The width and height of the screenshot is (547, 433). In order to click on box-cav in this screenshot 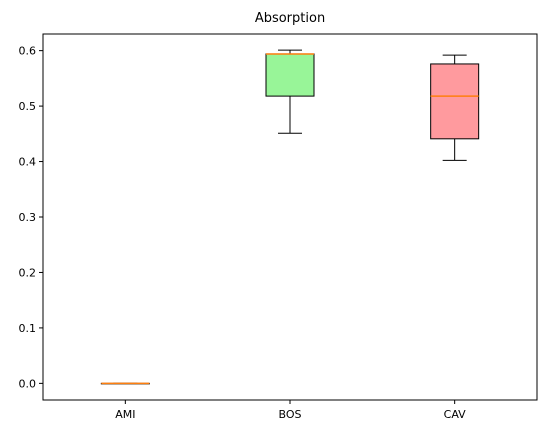, I will do `click(455, 107)`.